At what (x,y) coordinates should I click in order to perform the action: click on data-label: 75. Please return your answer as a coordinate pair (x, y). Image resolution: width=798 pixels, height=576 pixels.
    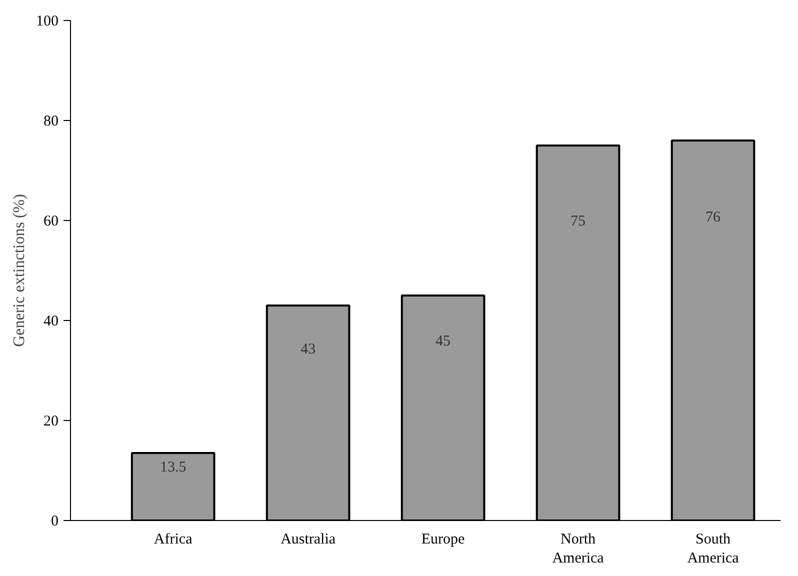
    Looking at the image, I should click on (578, 222).